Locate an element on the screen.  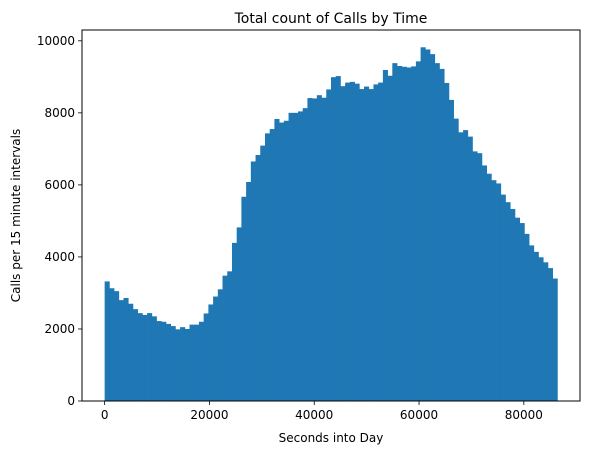
x-axis-ticks: 0 20000 40000 60000 80000 is located at coordinates (322, 411).